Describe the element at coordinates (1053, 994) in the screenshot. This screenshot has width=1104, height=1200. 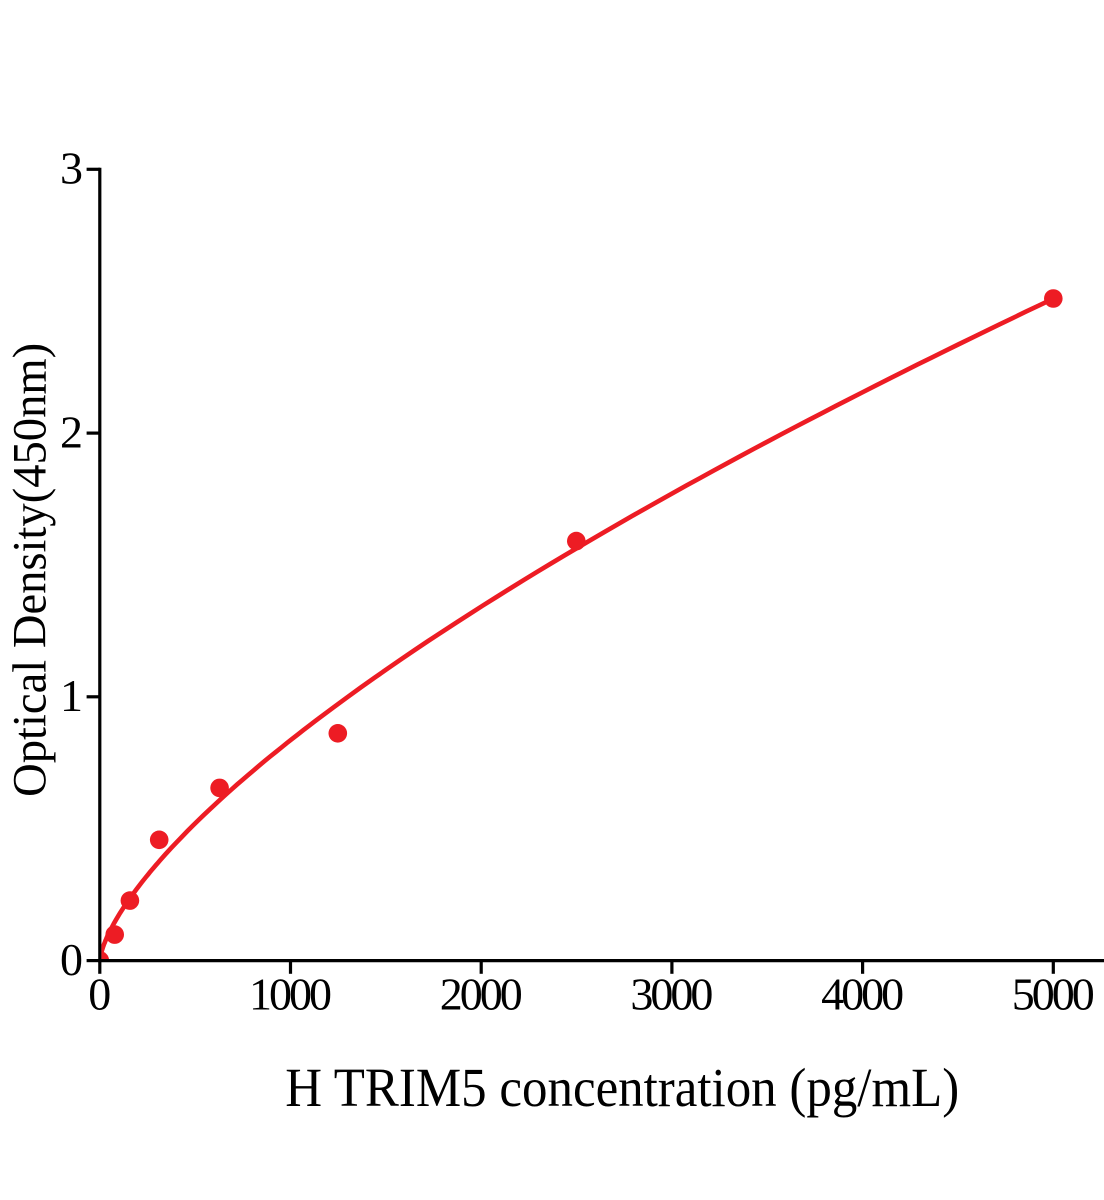
I see `svg-text: 5000` at that location.